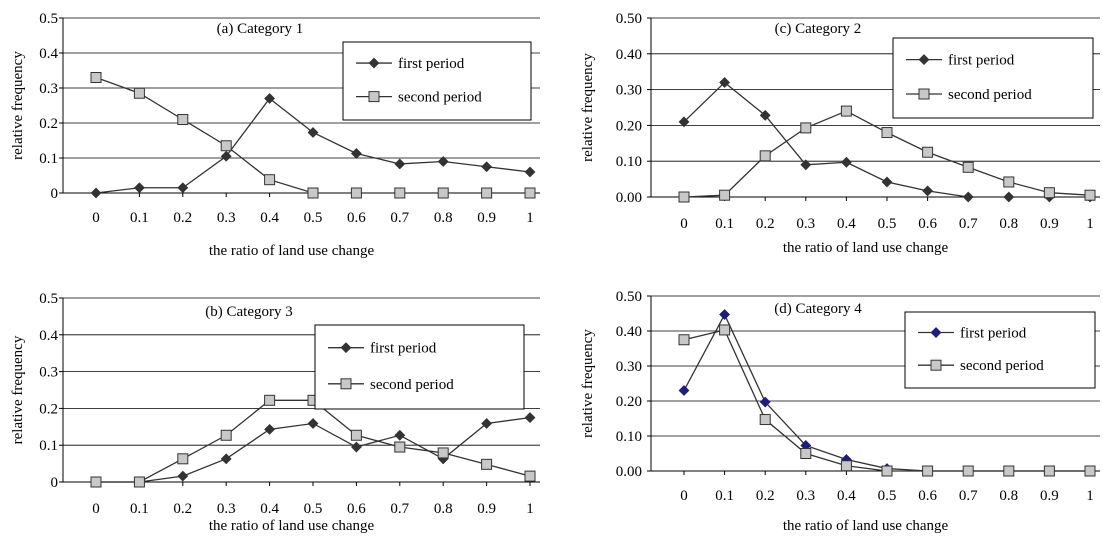 This screenshot has width=1103, height=538. What do you see at coordinates (818, 309) in the screenshot?
I see `chart-title: (d) Category 4` at bounding box center [818, 309].